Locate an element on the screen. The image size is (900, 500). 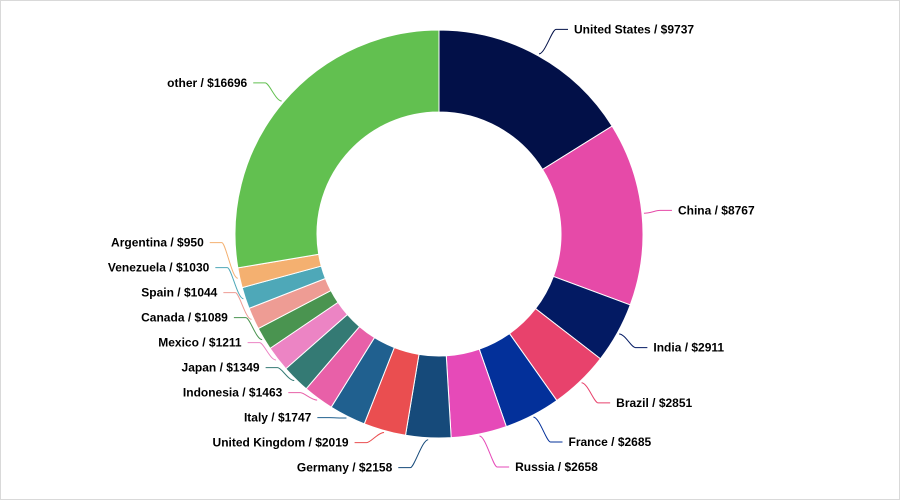
leader-line-canada is located at coordinates (248, 329).